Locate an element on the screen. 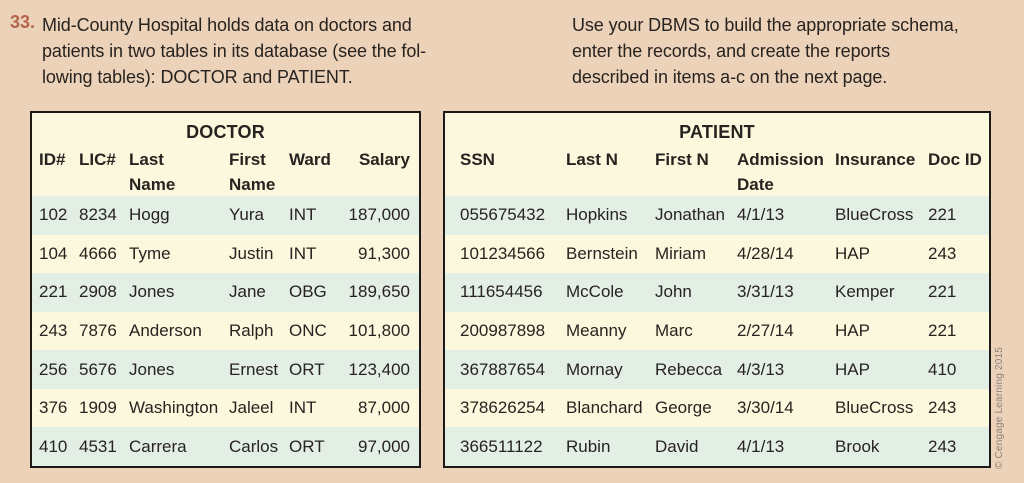 The width and height of the screenshot is (1024, 483). table-cell: 4/1/13 is located at coordinates (761, 215).